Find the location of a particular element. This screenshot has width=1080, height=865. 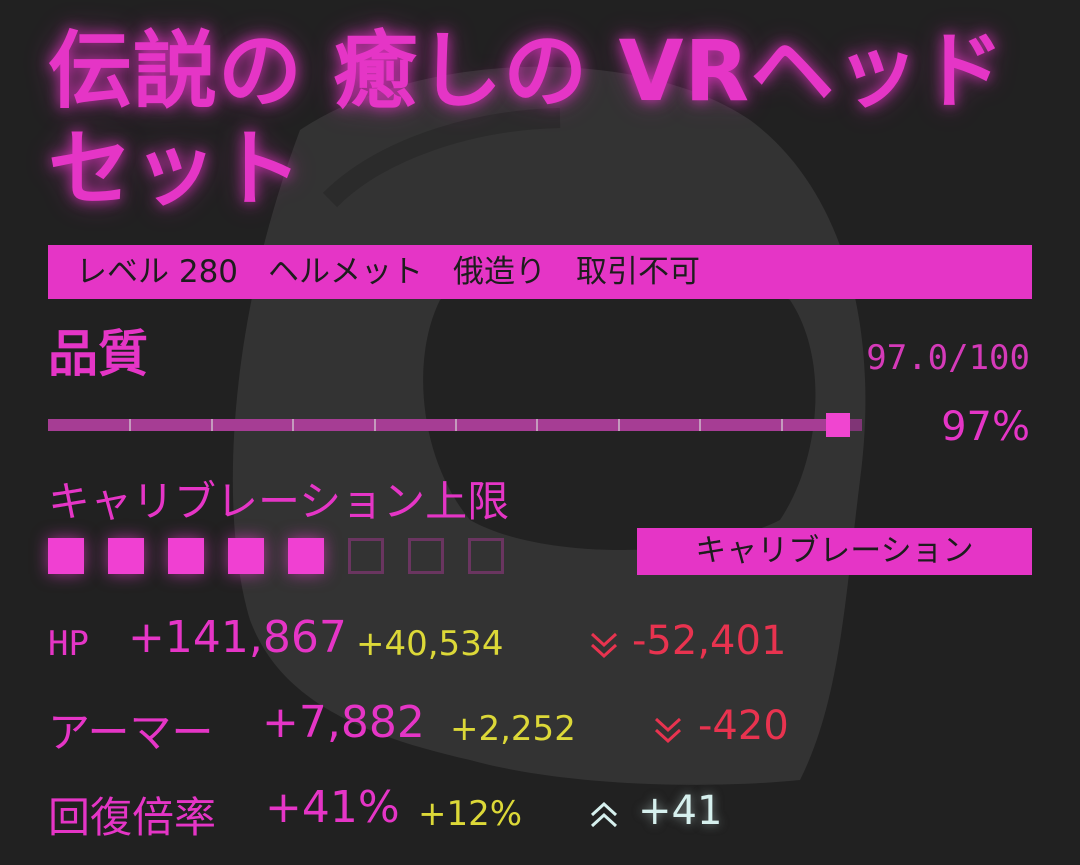

quality-percent: 97% is located at coordinates (985, 427).